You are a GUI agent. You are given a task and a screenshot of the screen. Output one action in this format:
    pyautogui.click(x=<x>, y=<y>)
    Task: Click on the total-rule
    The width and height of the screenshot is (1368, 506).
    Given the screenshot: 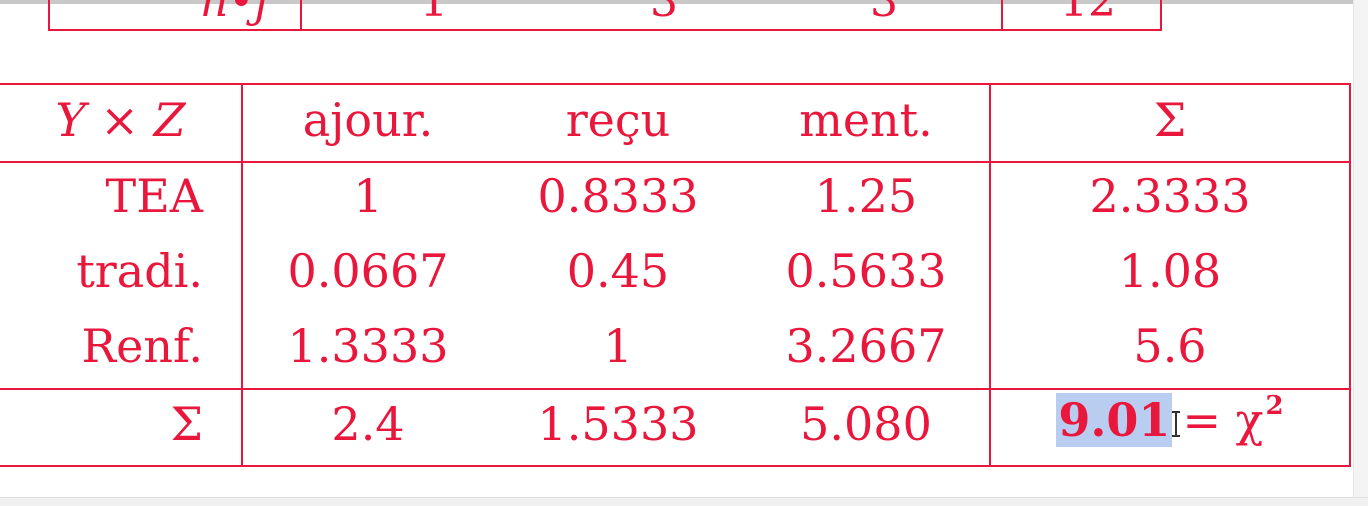 What is the action you would take?
    pyautogui.click(x=674, y=389)
    